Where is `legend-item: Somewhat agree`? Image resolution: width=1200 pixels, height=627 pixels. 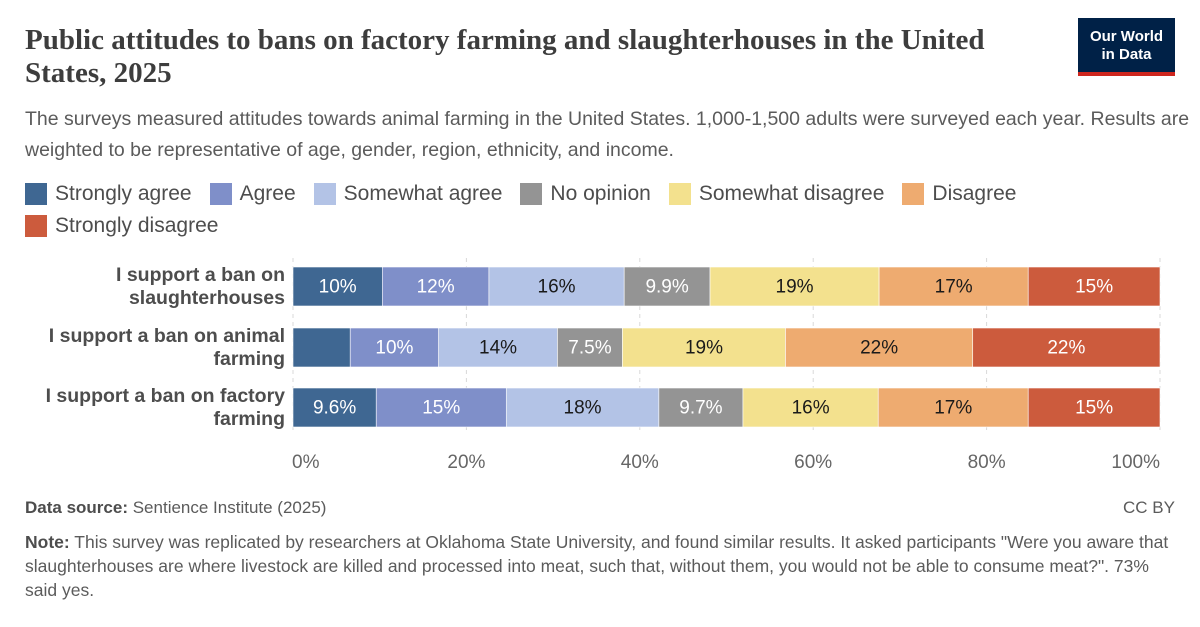
legend-item: Somewhat agree is located at coordinates (408, 194).